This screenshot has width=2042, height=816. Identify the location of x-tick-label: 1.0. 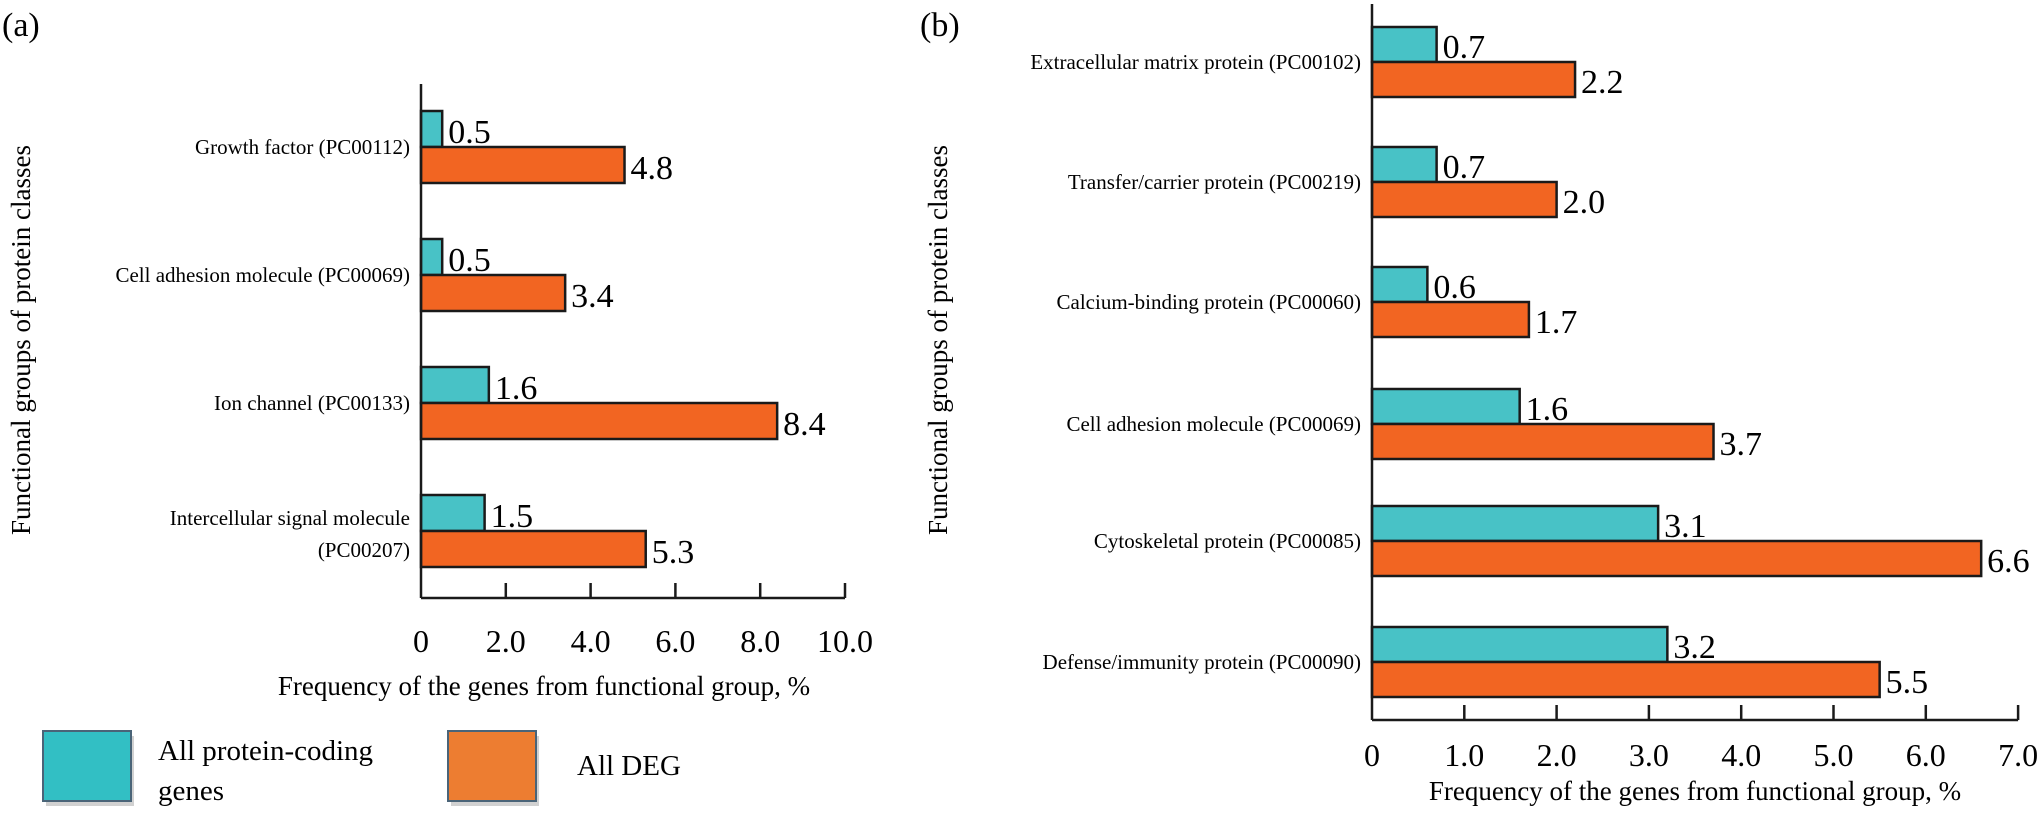
(1464, 755).